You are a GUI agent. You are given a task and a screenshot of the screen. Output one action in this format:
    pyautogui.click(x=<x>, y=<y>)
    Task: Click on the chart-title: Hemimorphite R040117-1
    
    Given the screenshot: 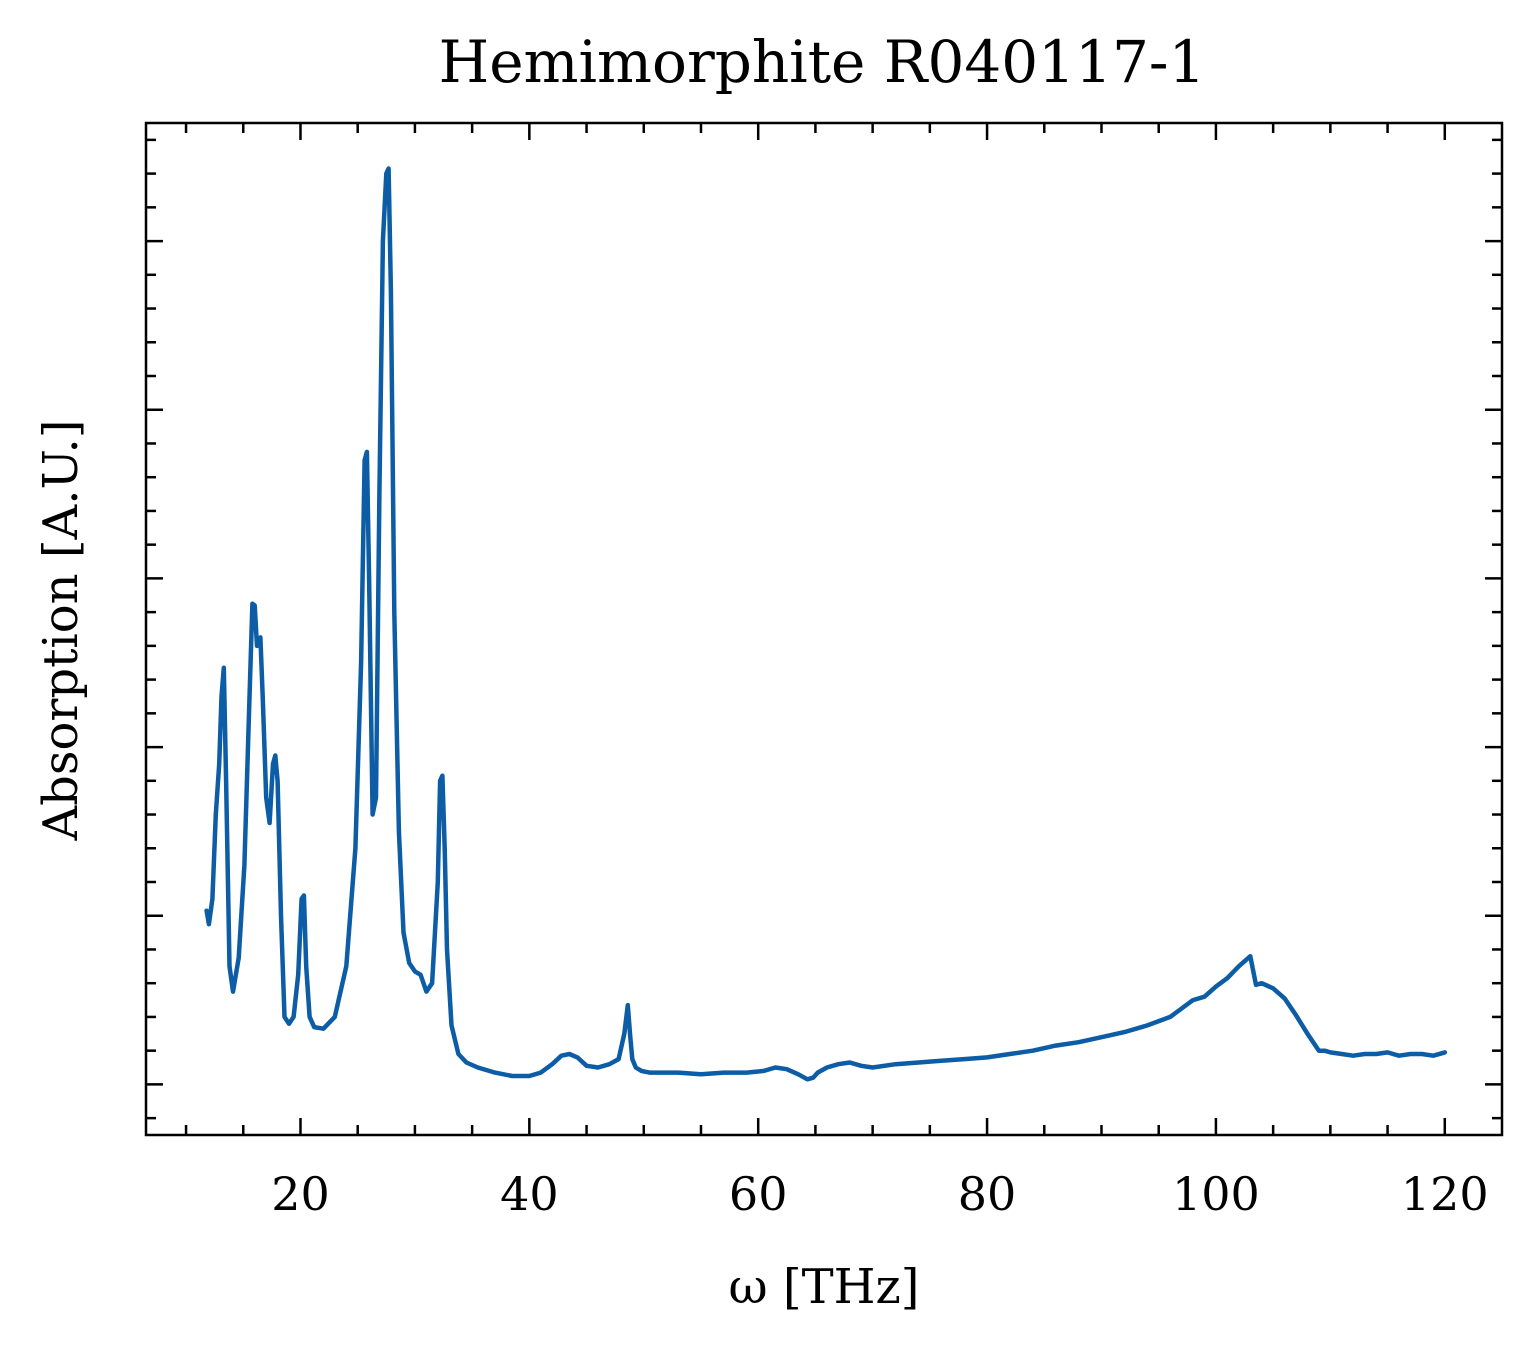 What is the action you would take?
    pyautogui.click(x=822, y=62)
    